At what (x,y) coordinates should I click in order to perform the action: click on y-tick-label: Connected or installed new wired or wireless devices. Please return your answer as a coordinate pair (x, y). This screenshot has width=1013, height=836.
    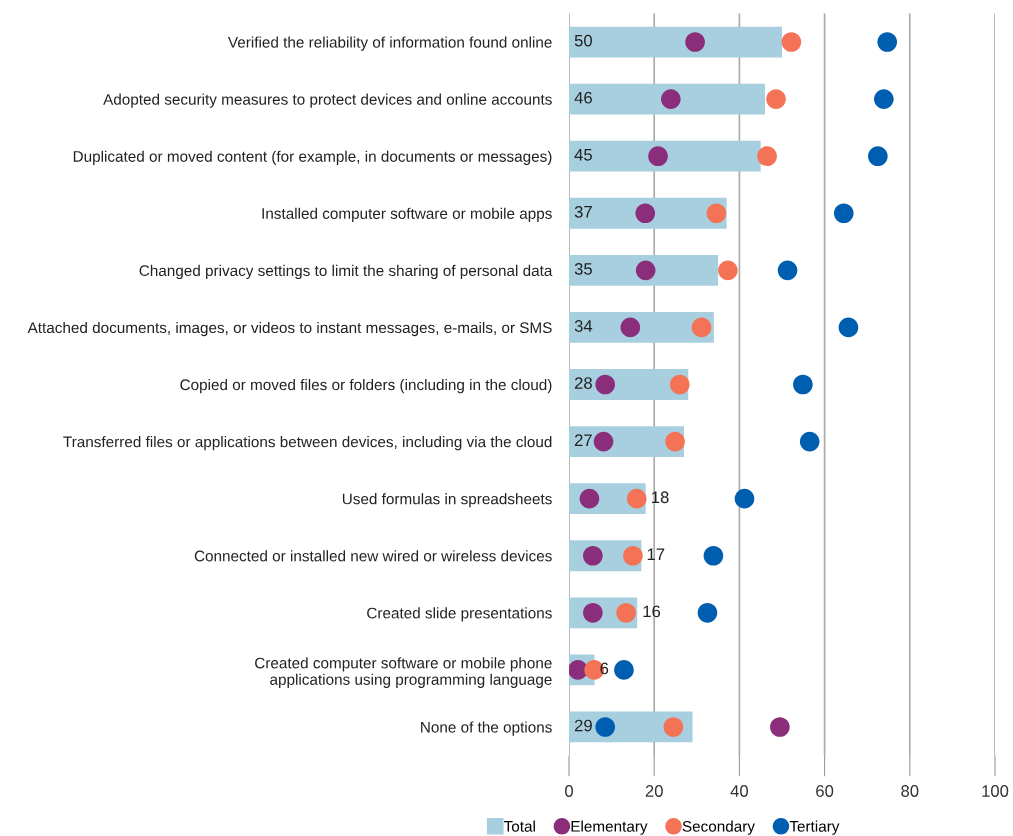
    Looking at the image, I should click on (373, 556).